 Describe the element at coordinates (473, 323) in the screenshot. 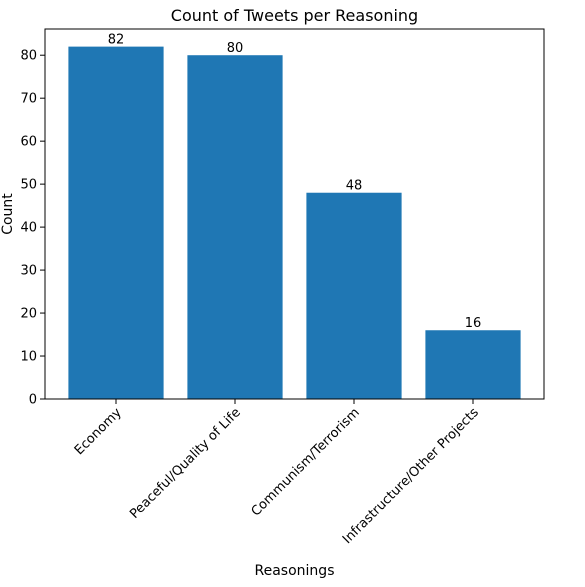

I see `bar-value-label: 16` at that location.